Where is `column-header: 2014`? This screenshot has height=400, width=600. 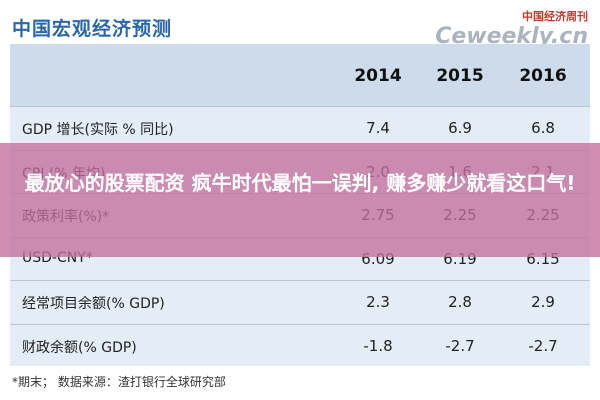
column-header: 2014 is located at coordinates (378, 76).